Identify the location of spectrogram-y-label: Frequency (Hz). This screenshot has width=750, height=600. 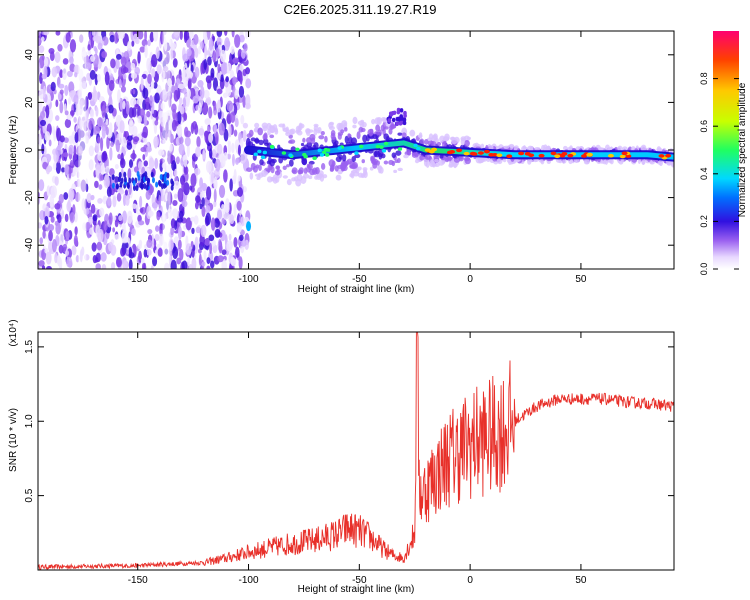
(13, 150).